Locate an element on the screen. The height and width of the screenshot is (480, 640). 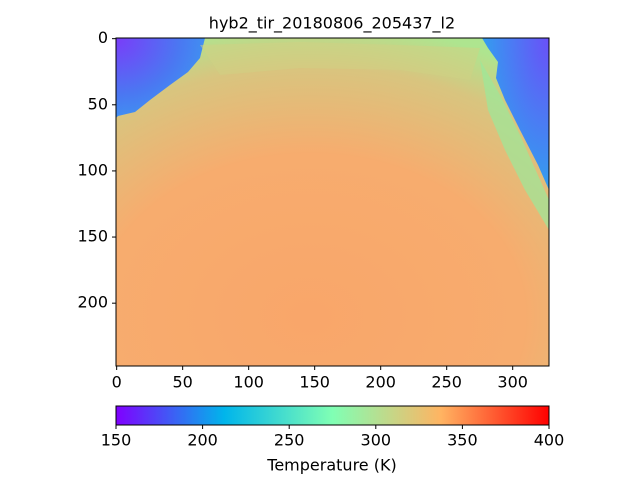
x-tick-label: 200 is located at coordinates (380, 382).